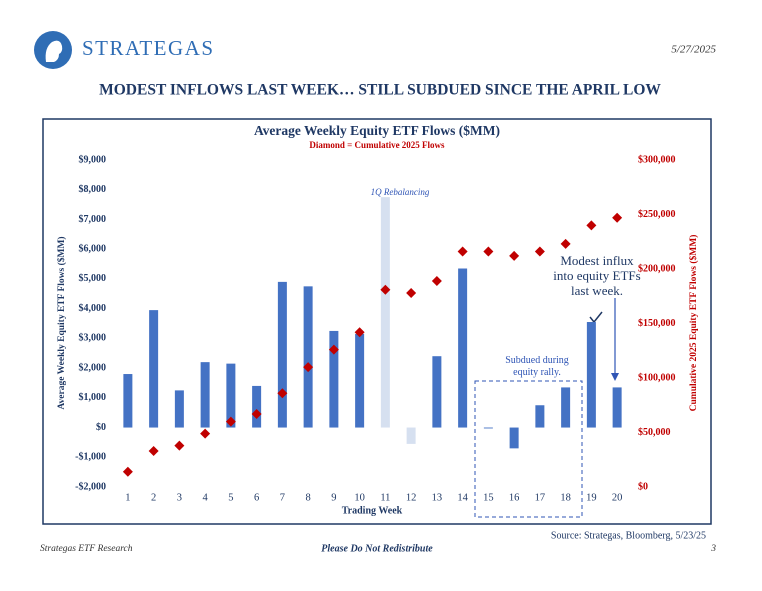 The image size is (762, 591). I want to click on x-tick-label: 13, so click(437, 497).